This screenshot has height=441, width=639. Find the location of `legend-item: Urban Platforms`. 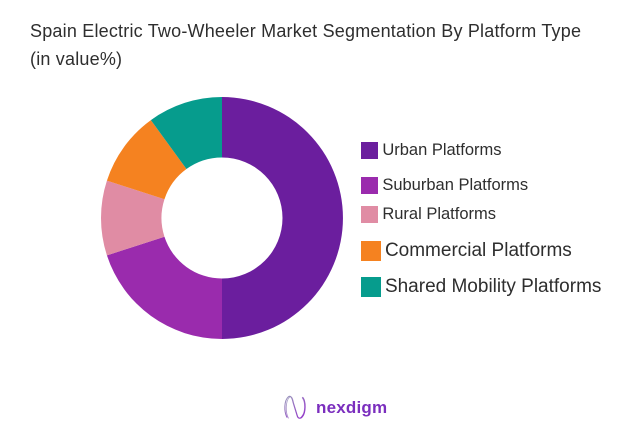

legend-item: Urban Platforms is located at coordinates (431, 150).